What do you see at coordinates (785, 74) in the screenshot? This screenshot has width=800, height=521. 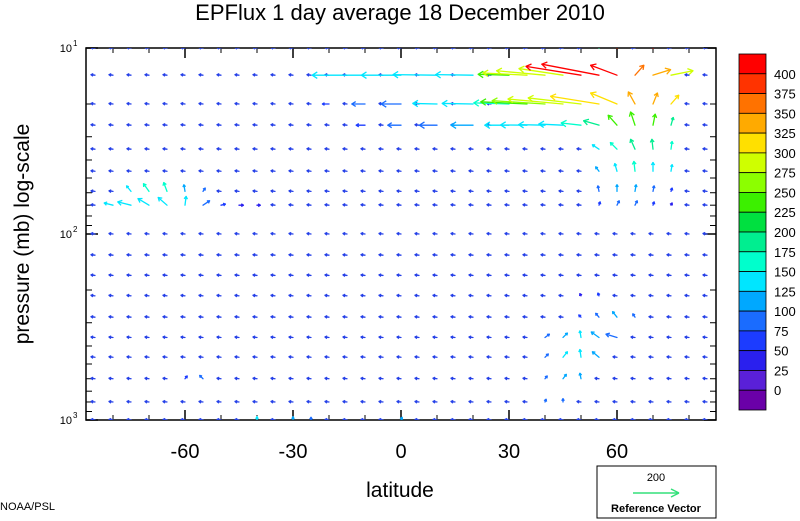 I see `colorbar-label: 400` at bounding box center [785, 74].